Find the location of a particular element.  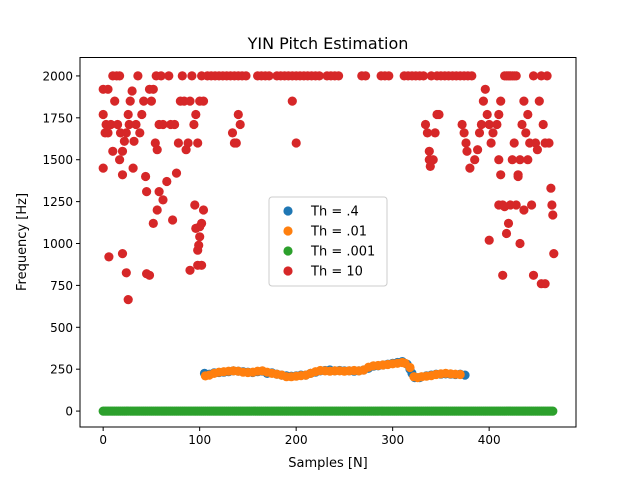

legend-label: Th = .4 is located at coordinates (334, 212).